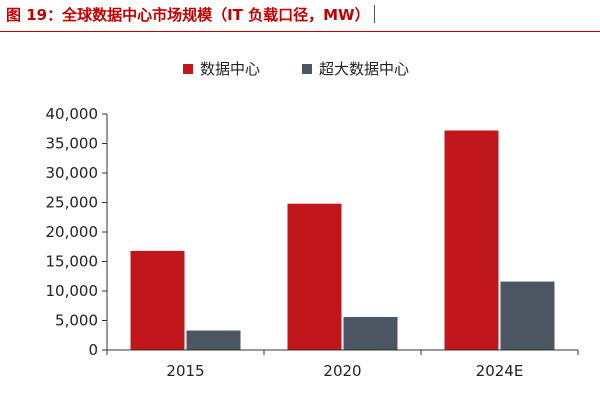 This screenshot has height=400, width=600. Describe the element at coordinates (72, 291) in the screenshot. I see `y-tick-label: 10,000` at that location.